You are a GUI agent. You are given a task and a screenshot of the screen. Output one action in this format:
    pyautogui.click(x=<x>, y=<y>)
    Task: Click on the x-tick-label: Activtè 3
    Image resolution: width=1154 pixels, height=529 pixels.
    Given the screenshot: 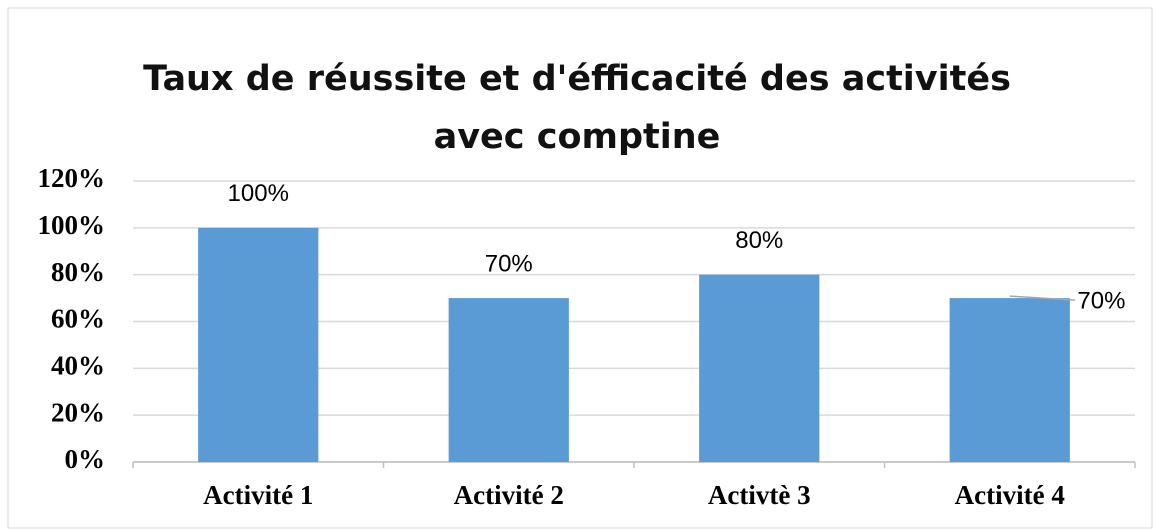 What is the action you would take?
    pyautogui.click(x=759, y=495)
    